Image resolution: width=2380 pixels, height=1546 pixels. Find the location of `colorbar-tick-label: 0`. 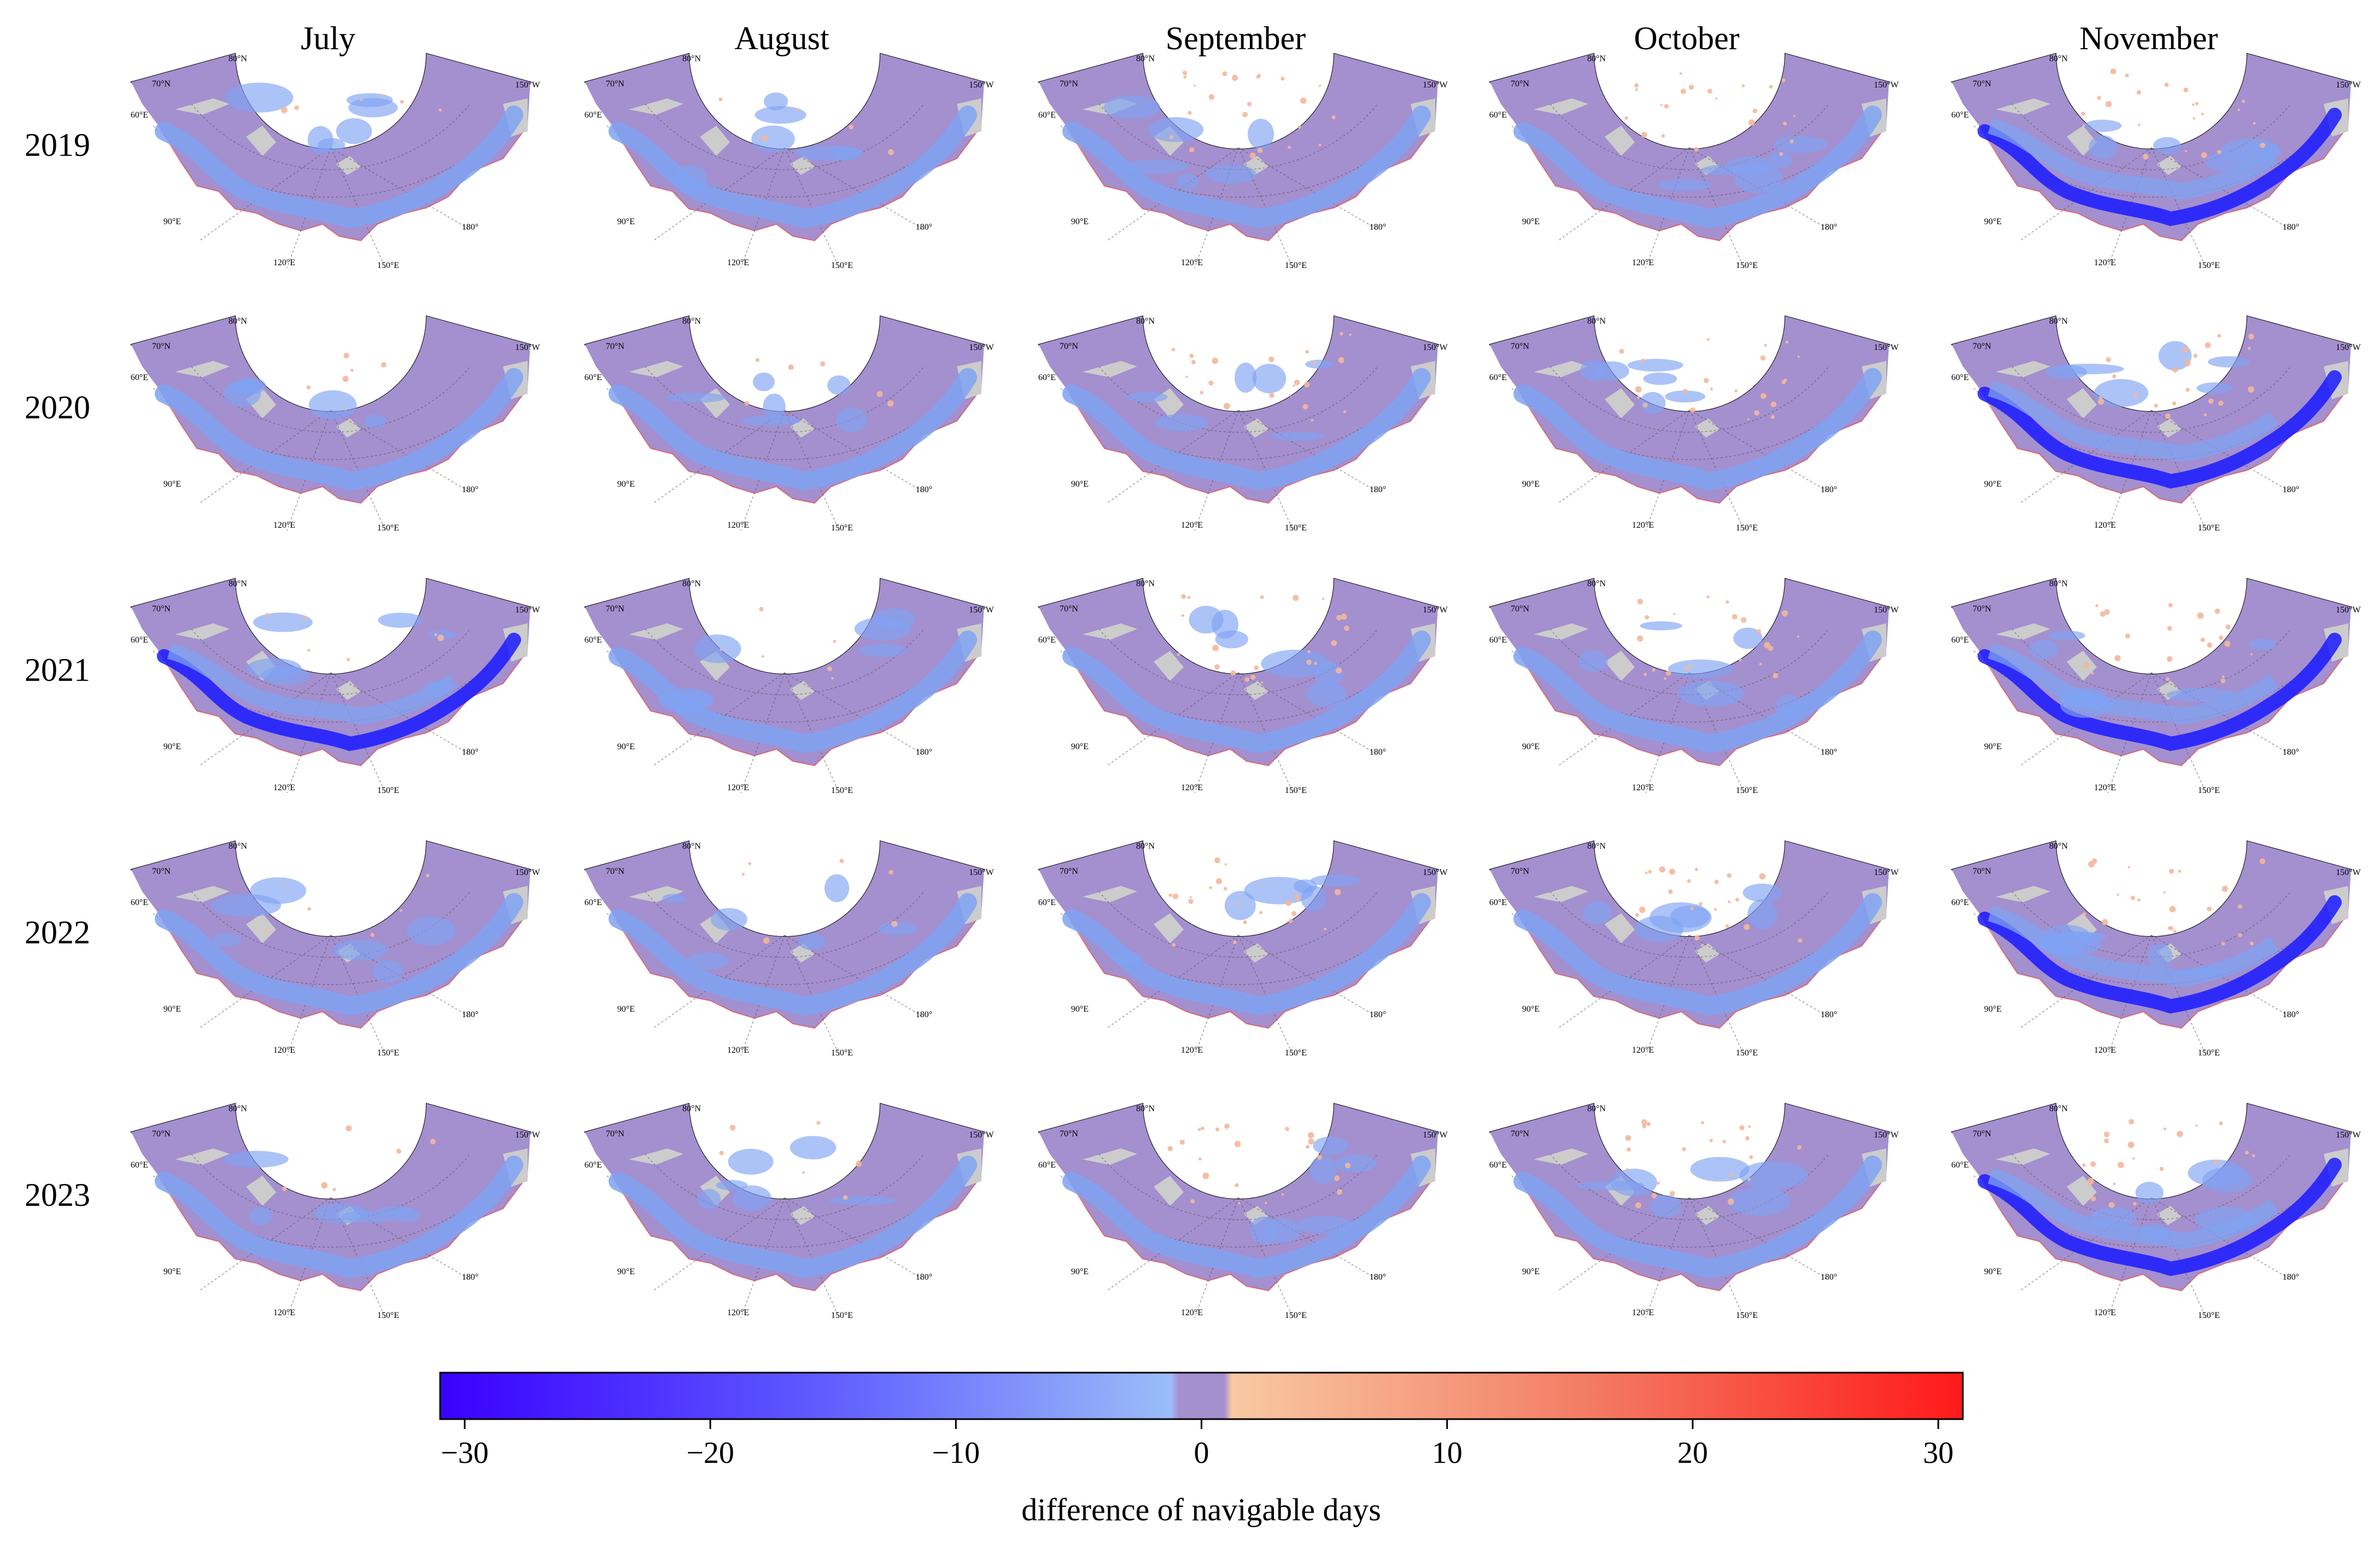

colorbar-tick-label: 0 is located at coordinates (1201, 1453).